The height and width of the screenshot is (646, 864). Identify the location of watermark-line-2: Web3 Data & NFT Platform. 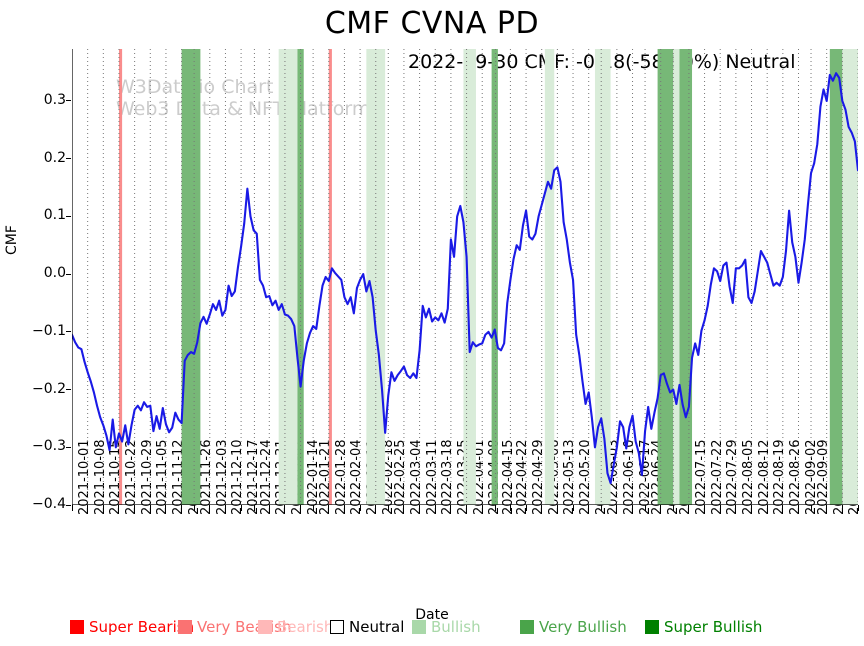
(243, 109).